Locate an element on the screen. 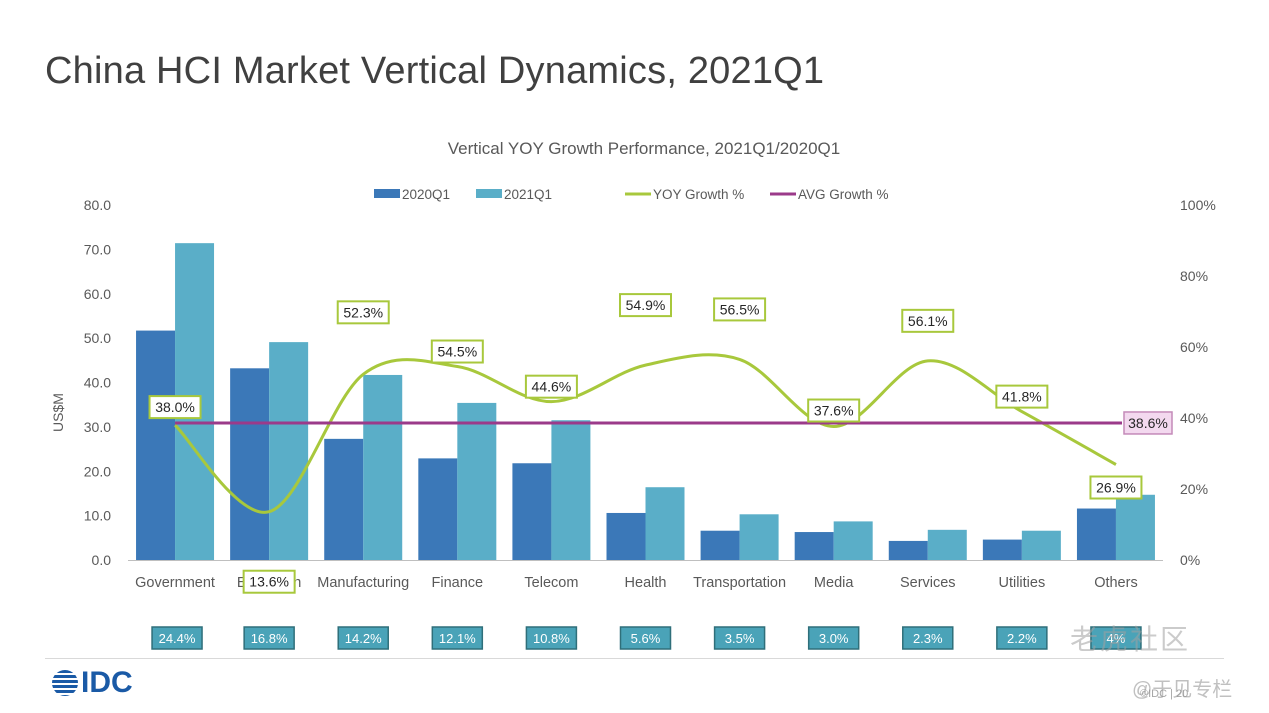 This screenshot has height=713, width=1269. share-label: 12.1% is located at coordinates (457, 638).